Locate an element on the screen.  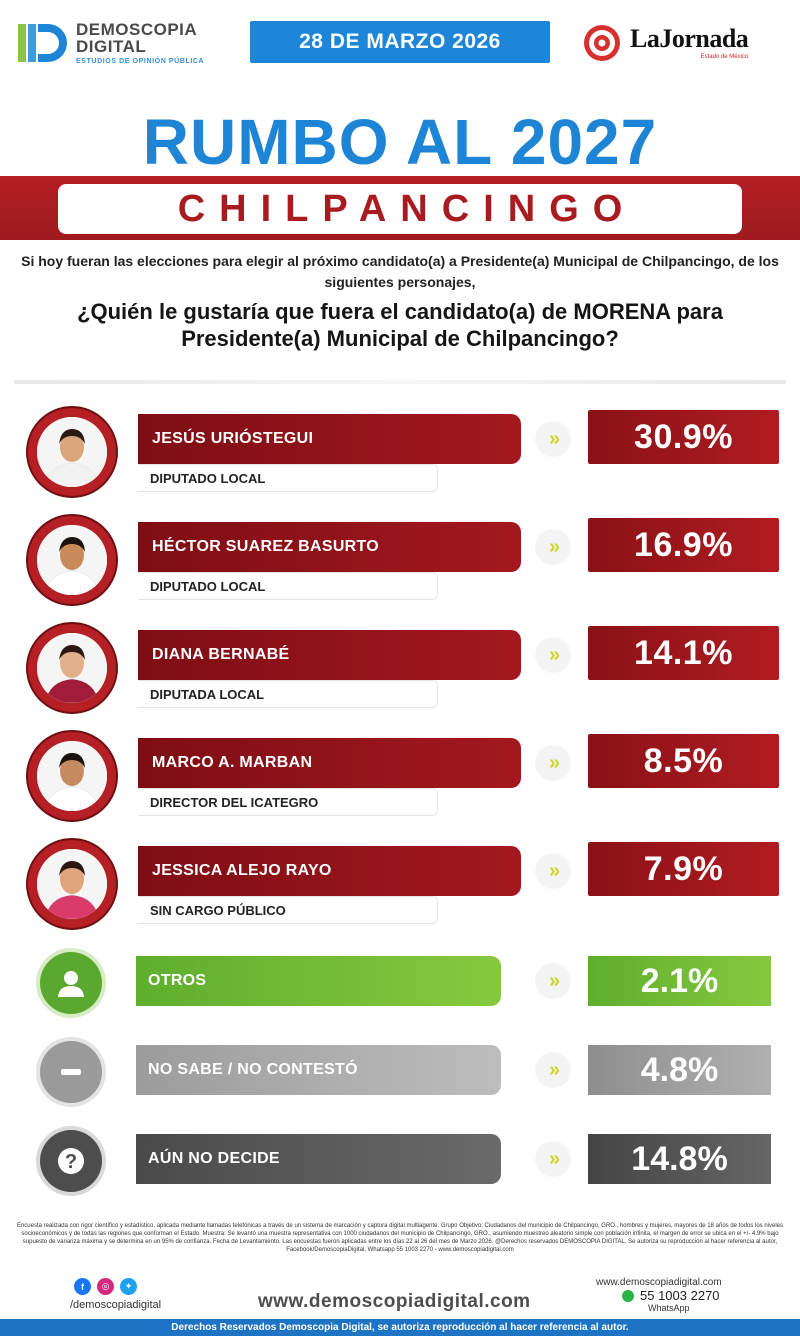
candidate-role: DIRECTOR DEL ICATEGRO is located at coordinates (288, 802).